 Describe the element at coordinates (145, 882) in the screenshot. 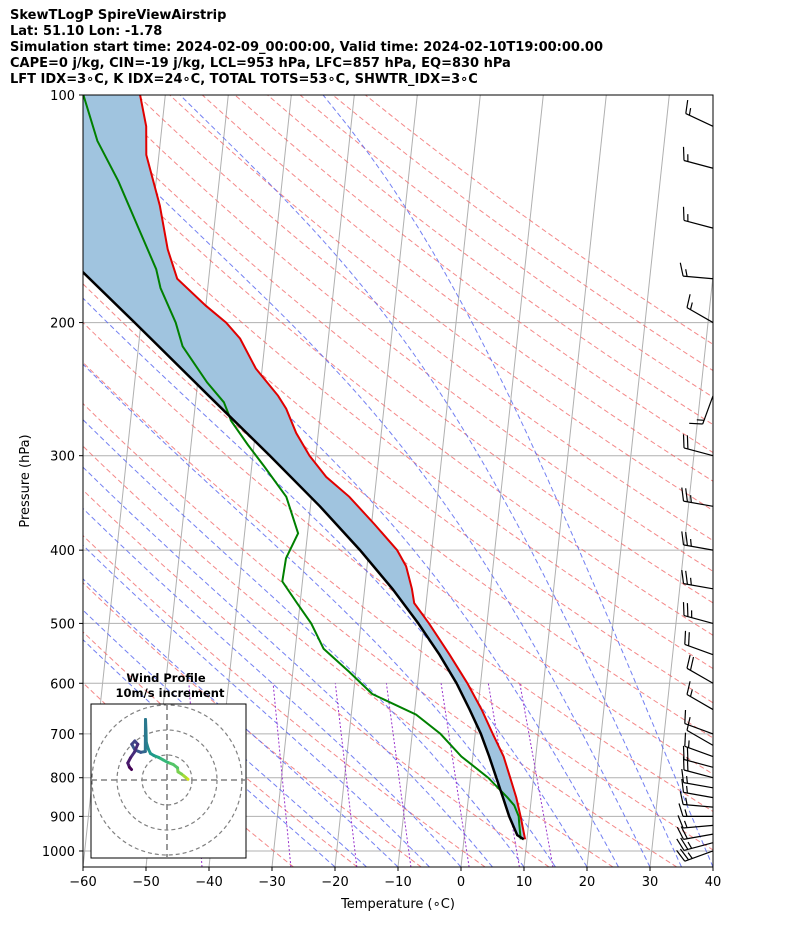

I see `x-tick-label: −50` at that location.